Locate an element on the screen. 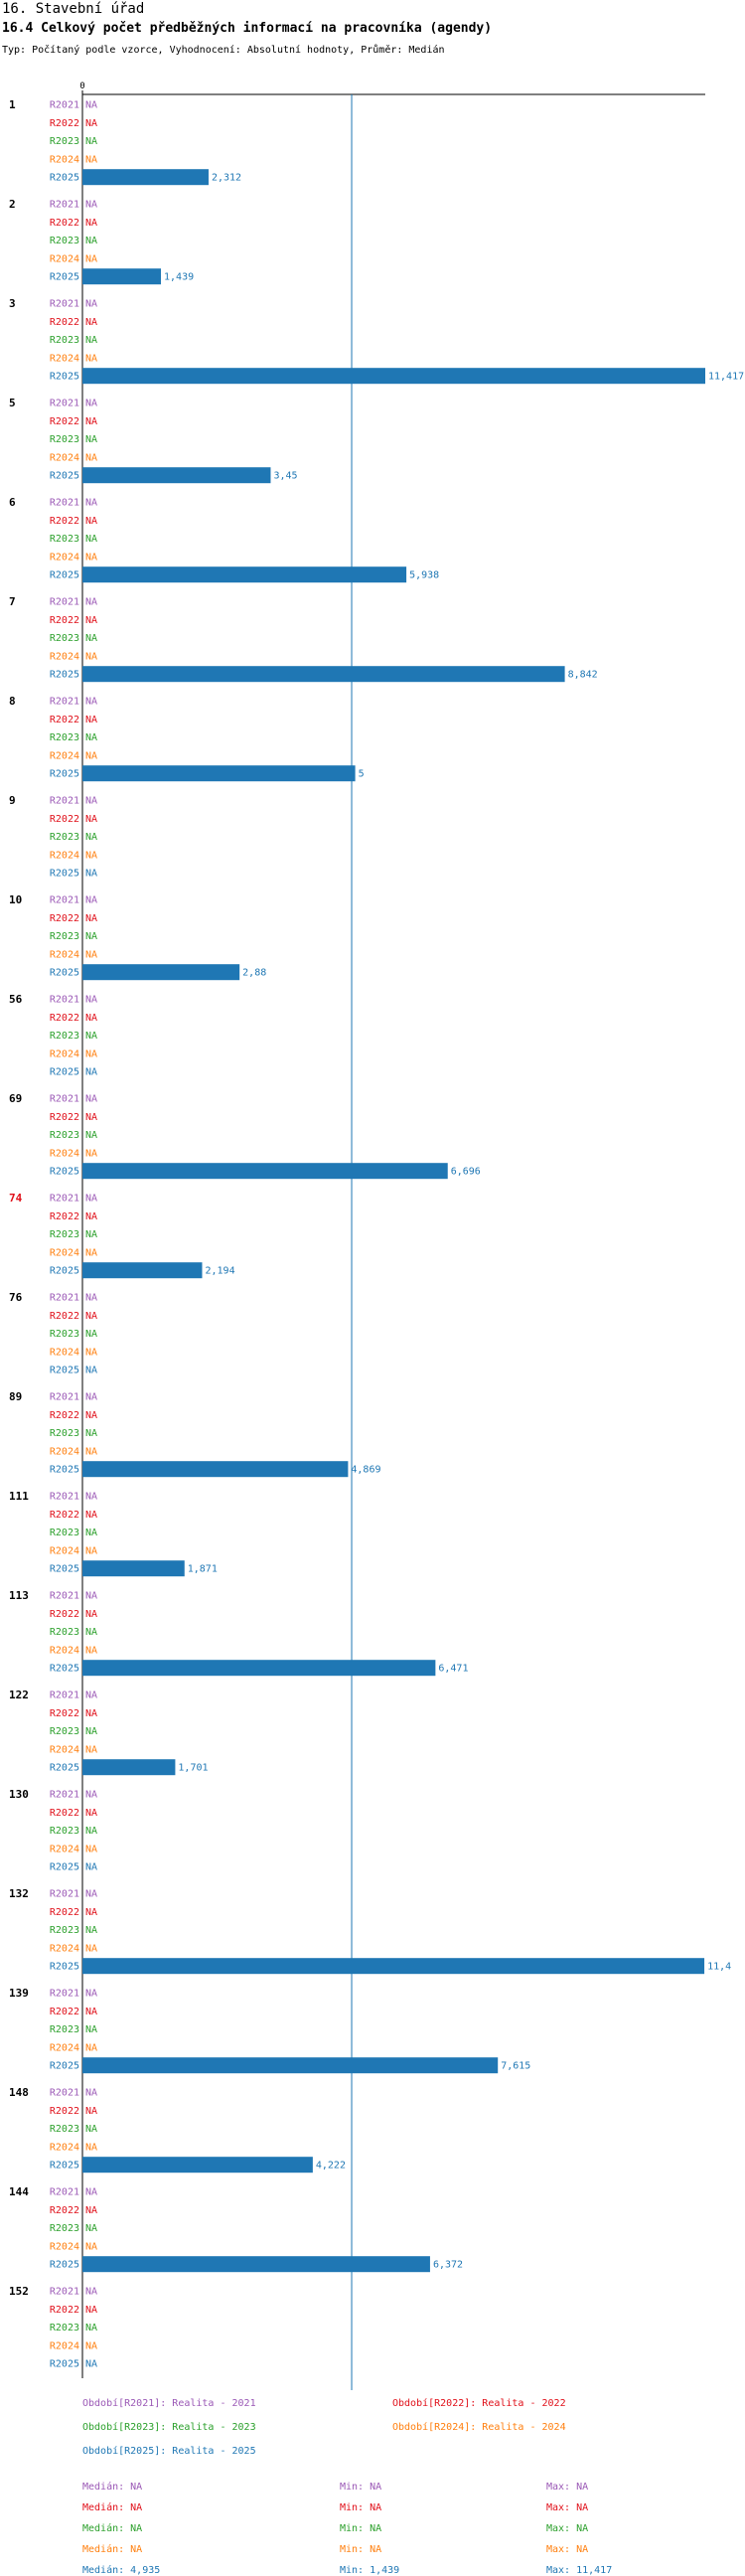 The image size is (745, 2576). bar-value-label: 7,615 is located at coordinates (515, 2066).